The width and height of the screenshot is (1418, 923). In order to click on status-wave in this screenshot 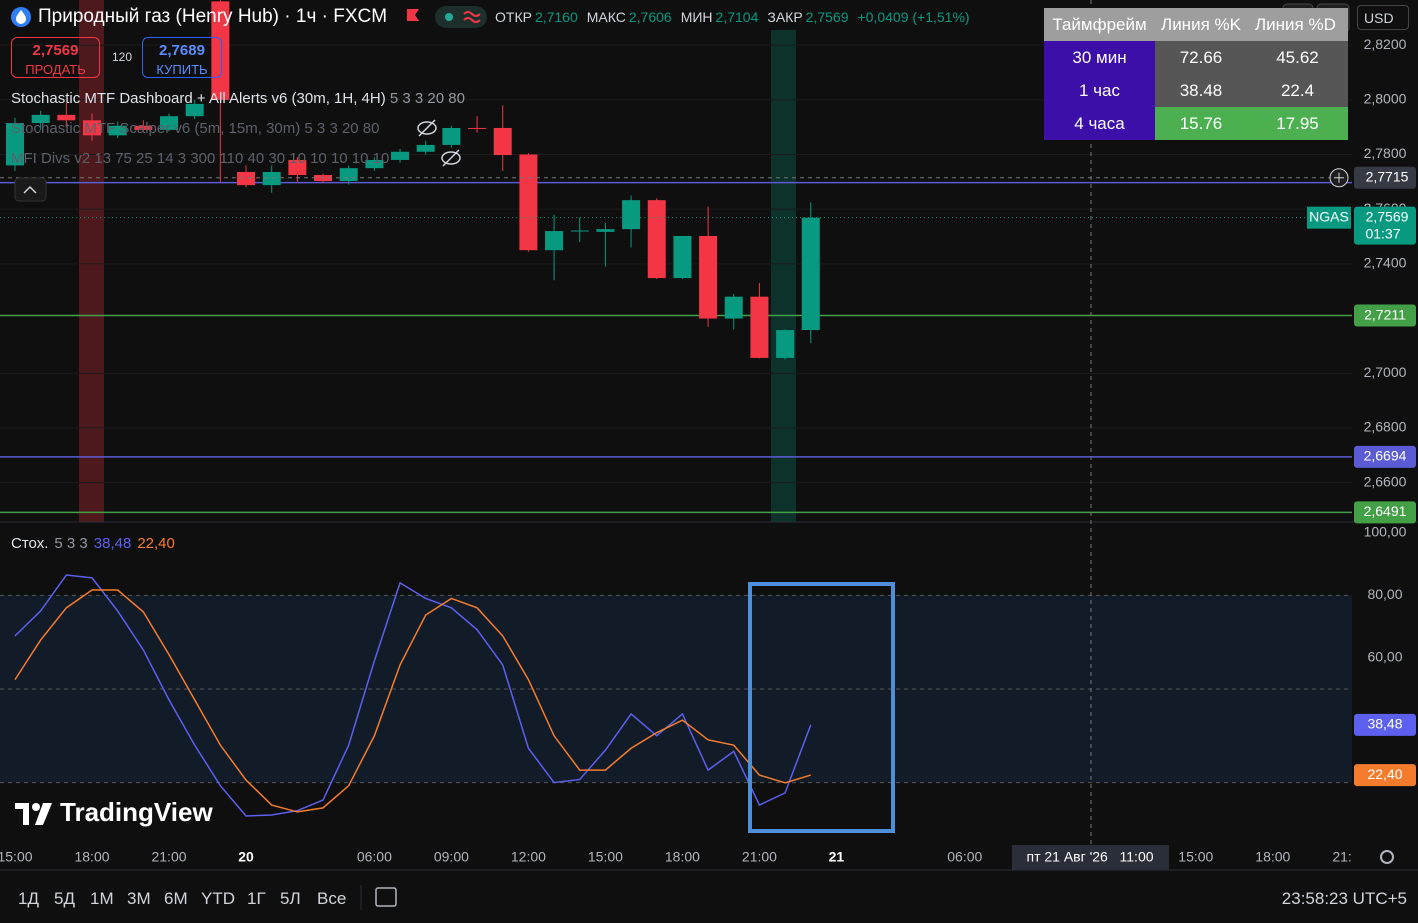, I will do `click(472, 17)`.